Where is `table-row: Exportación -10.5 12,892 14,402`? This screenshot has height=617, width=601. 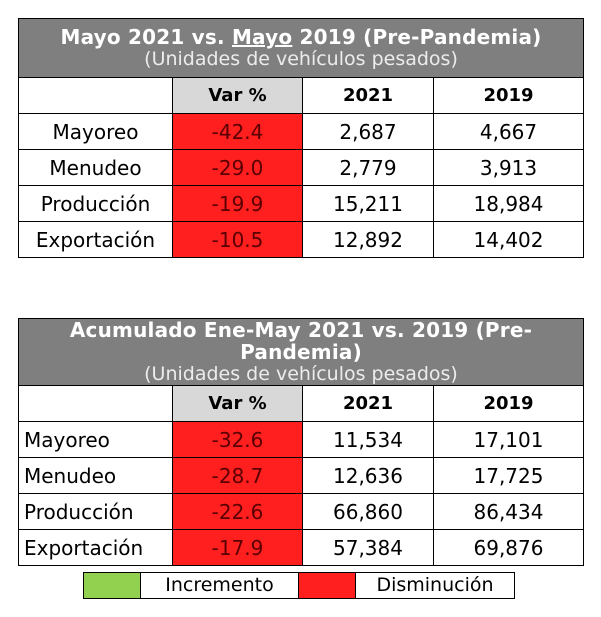
table-row: Exportación -10.5 12,892 14,402 is located at coordinates (301, 239).